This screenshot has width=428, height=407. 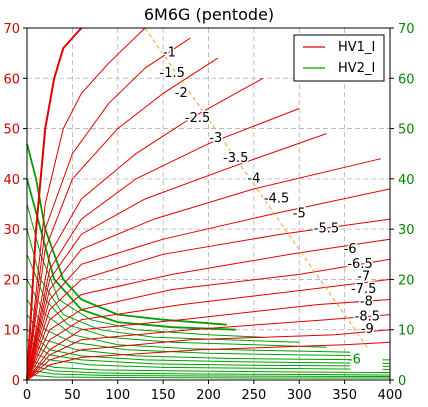 What do you see at coordinates (72, 395) in the screenshot?
I see `x-tick-label-1: 50` at bounding box center [72, 395].